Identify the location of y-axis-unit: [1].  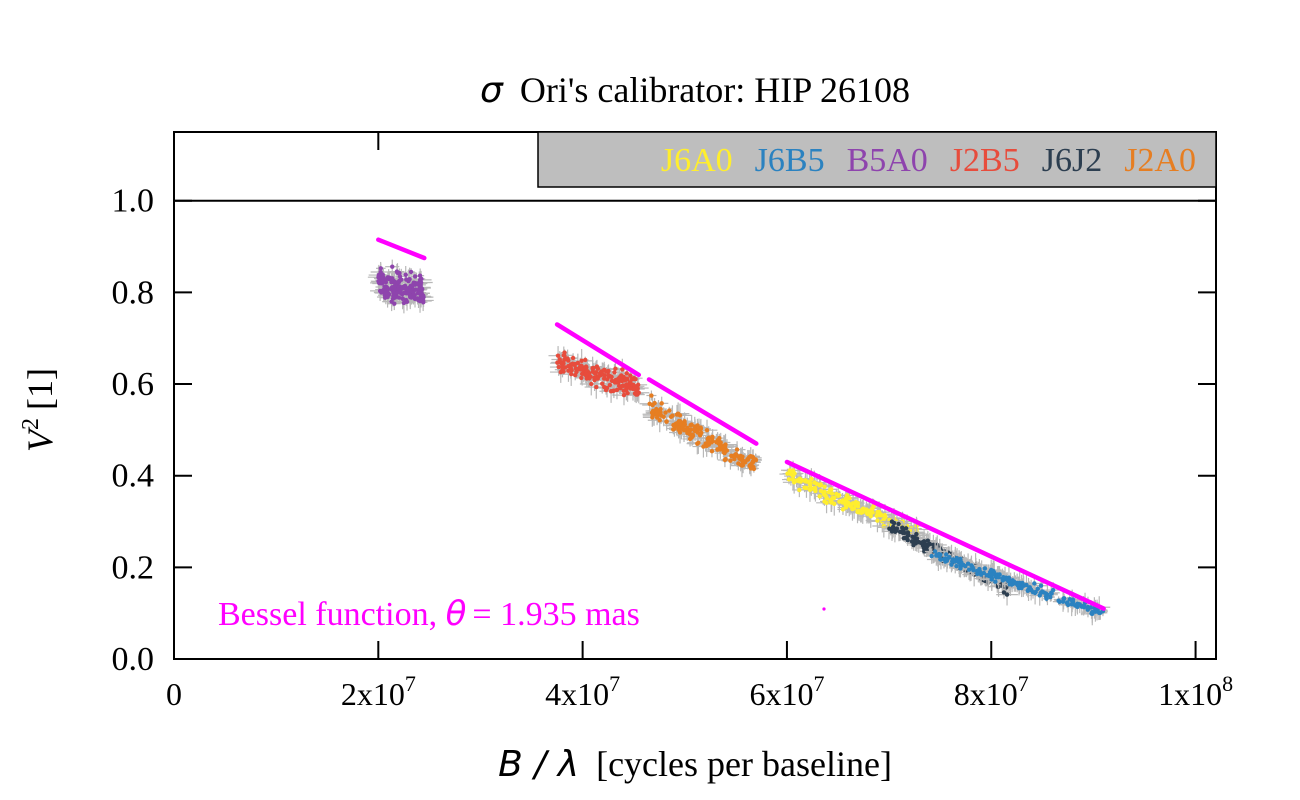
(40, 389).